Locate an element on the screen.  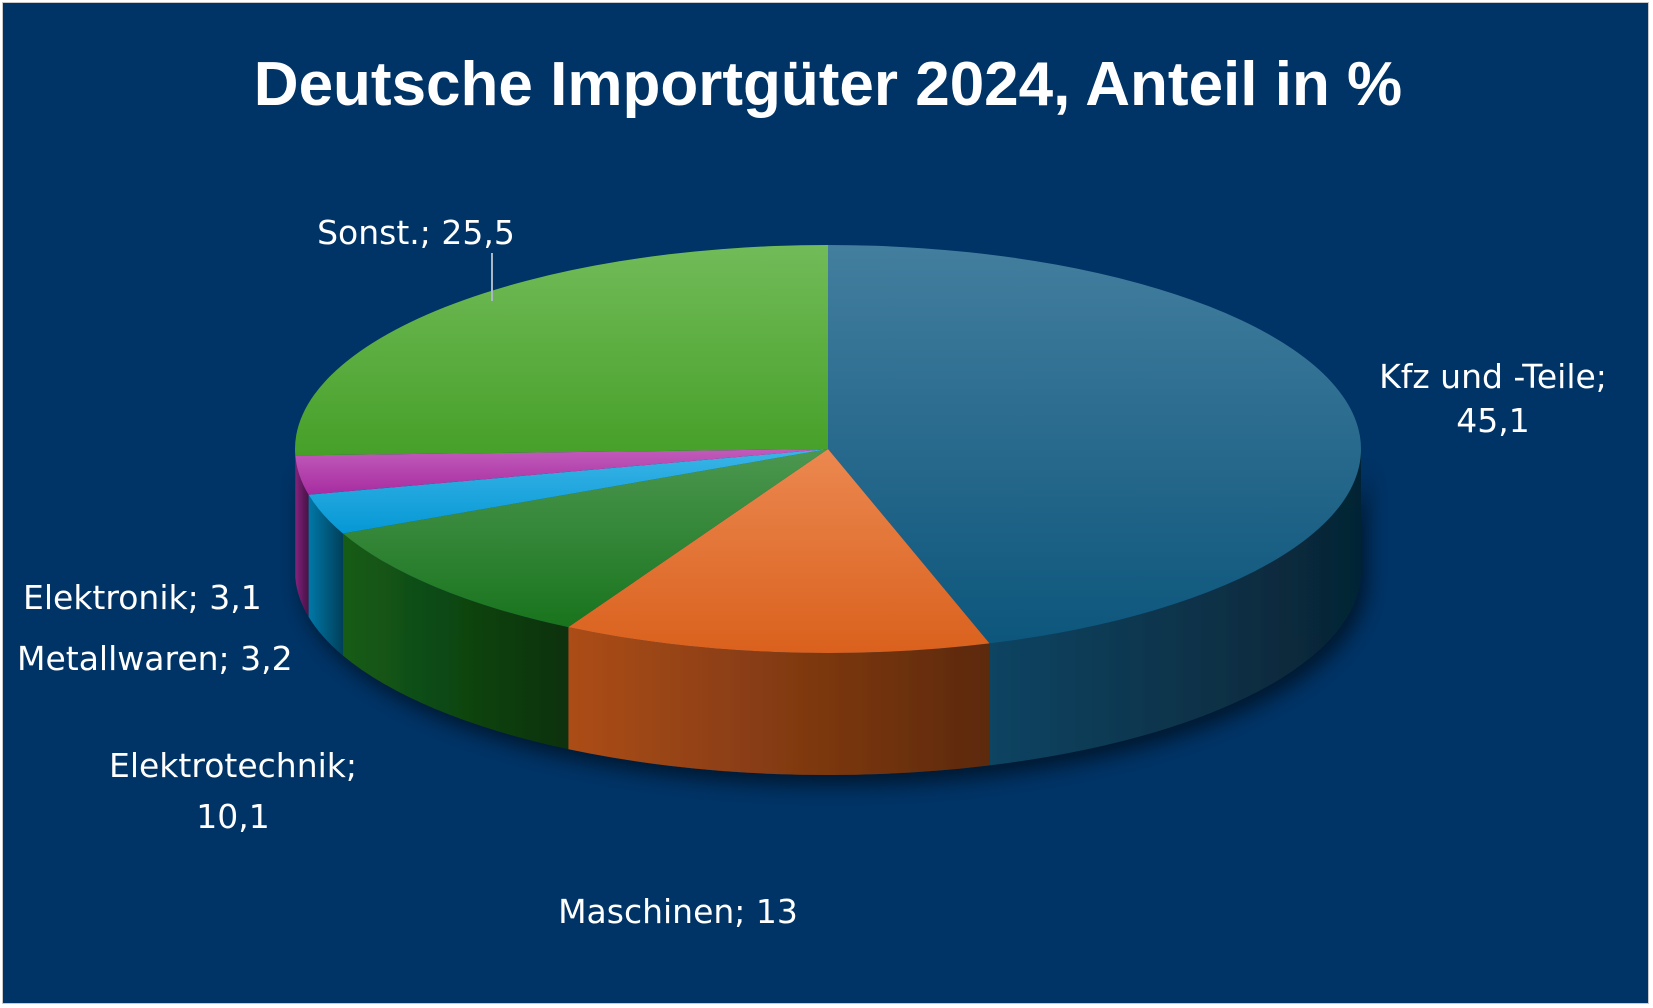
chart-title: Deutsche Importgüter 2024, Anteil in % is located at coordinates (828, 84).